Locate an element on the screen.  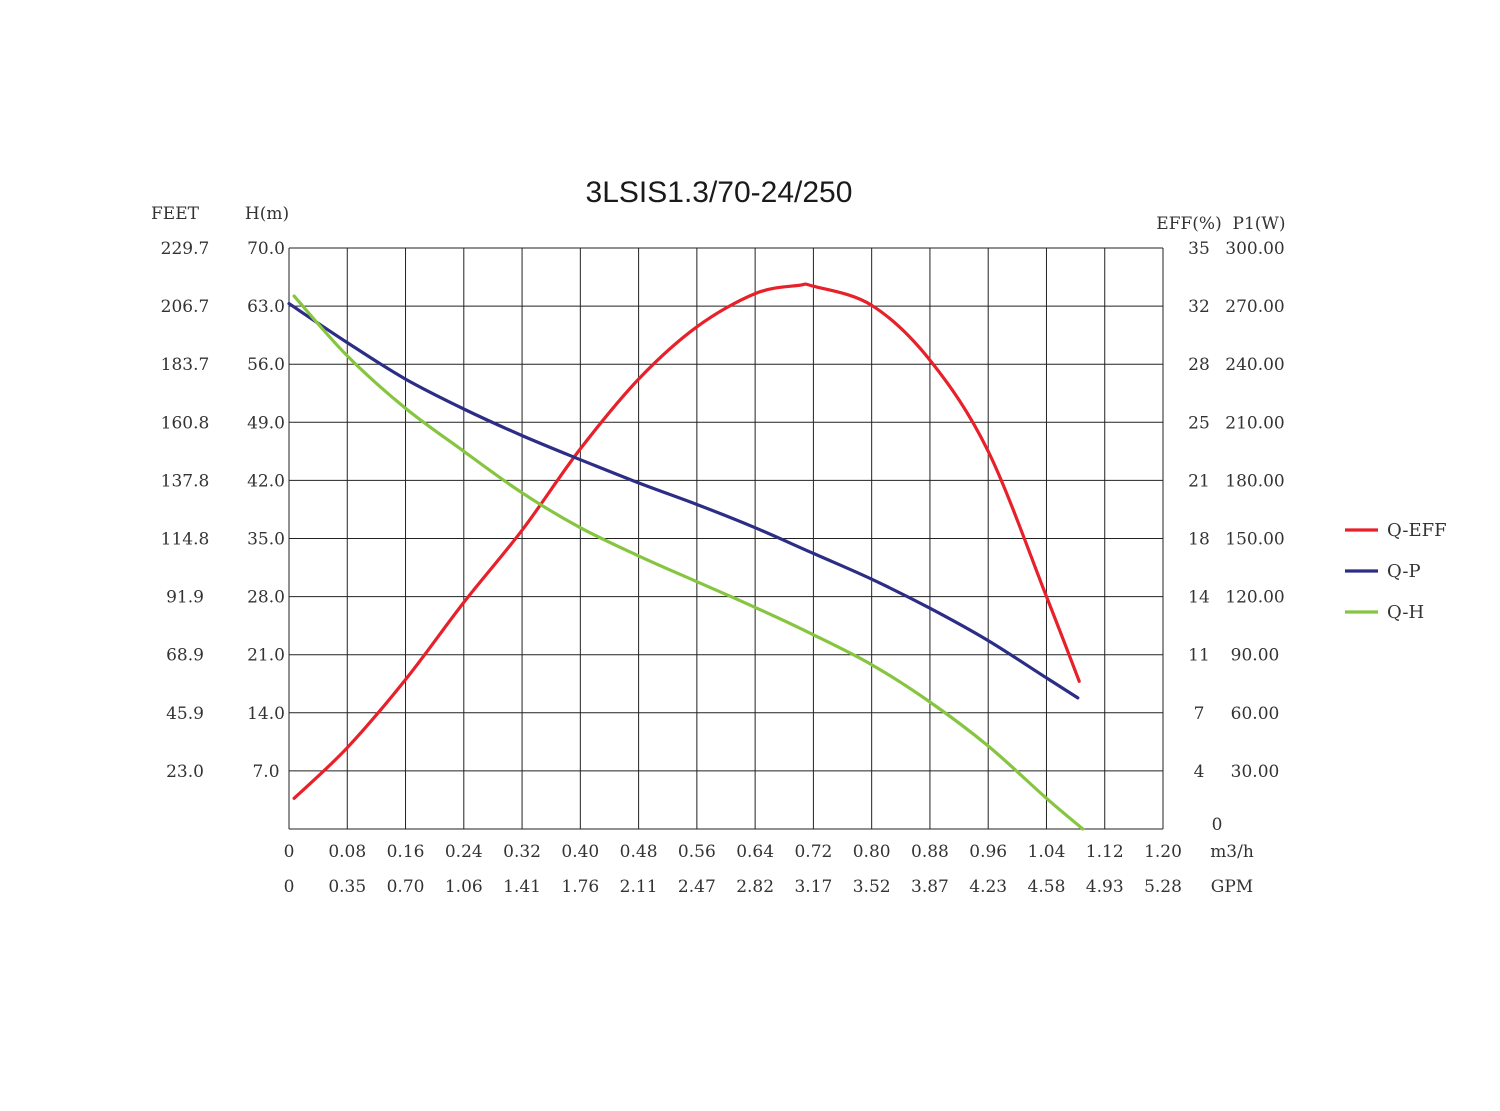
head-tick-label: 7.0 is located at coordinates (265, 772).